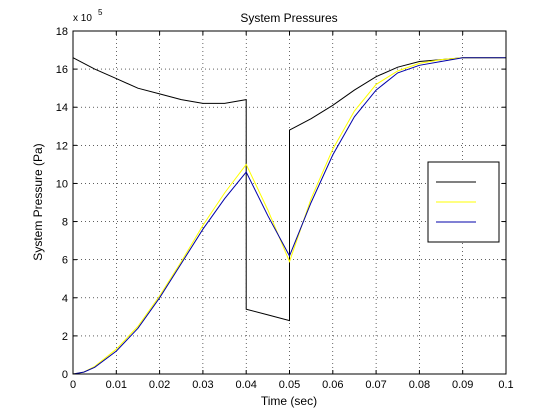 This screenshot has width=560, height=420. Describe the element at coordinates (82, 18) in the screenshot. I see `y-axis-multiplier: x 10` at that location.